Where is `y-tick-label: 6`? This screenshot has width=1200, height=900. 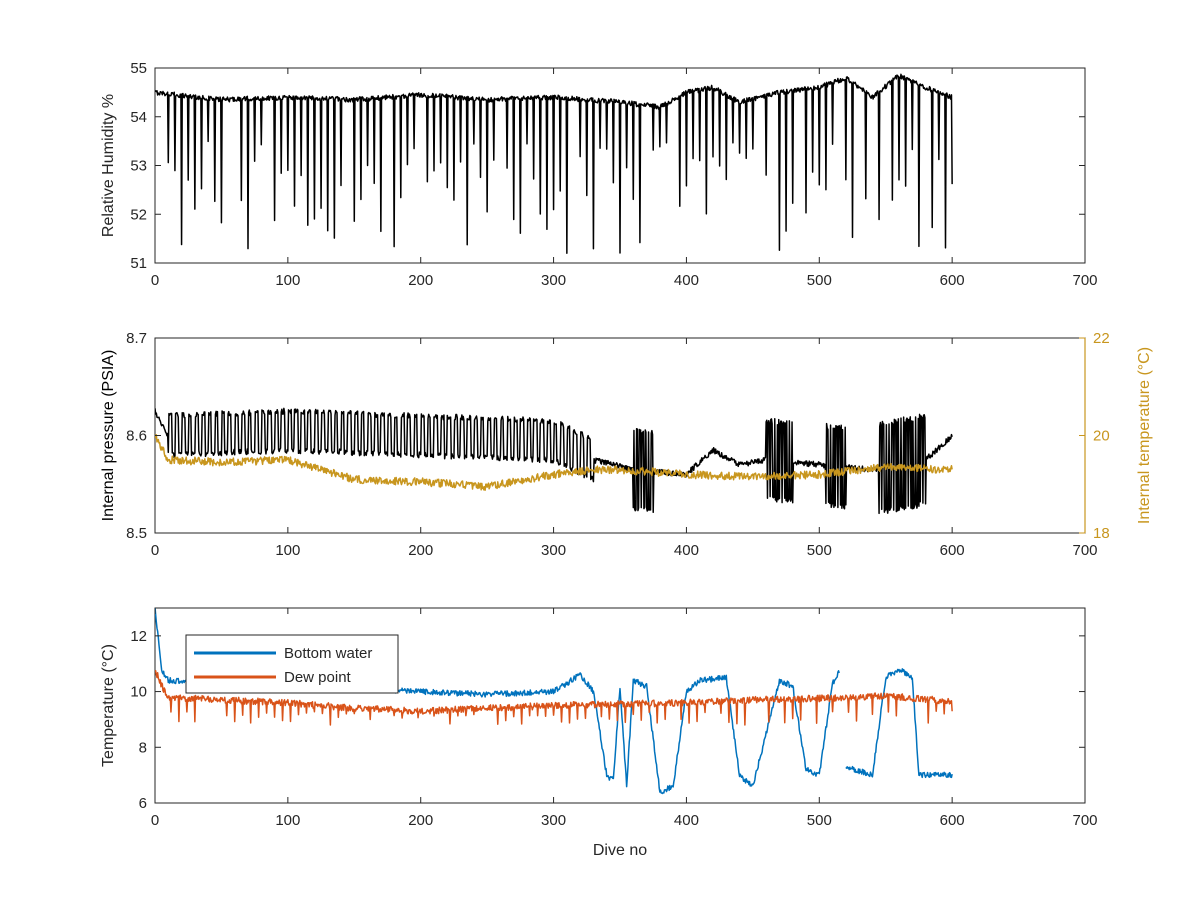 y-tick-label: 6 is located at coordinates (143, 803).